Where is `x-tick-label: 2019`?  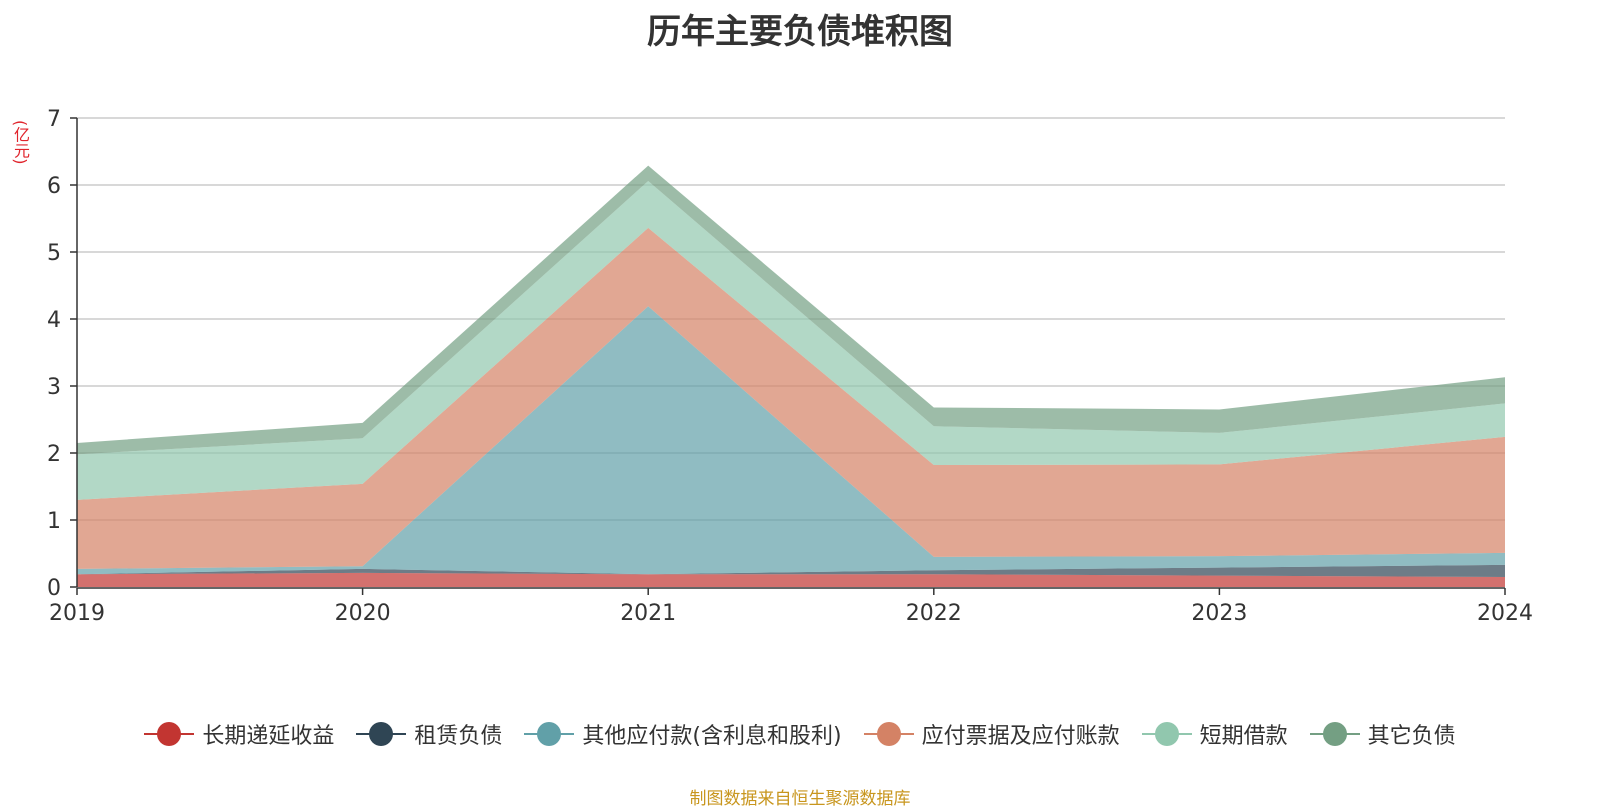
x-tick-label: 2019 is located at coordinates (77, 613).